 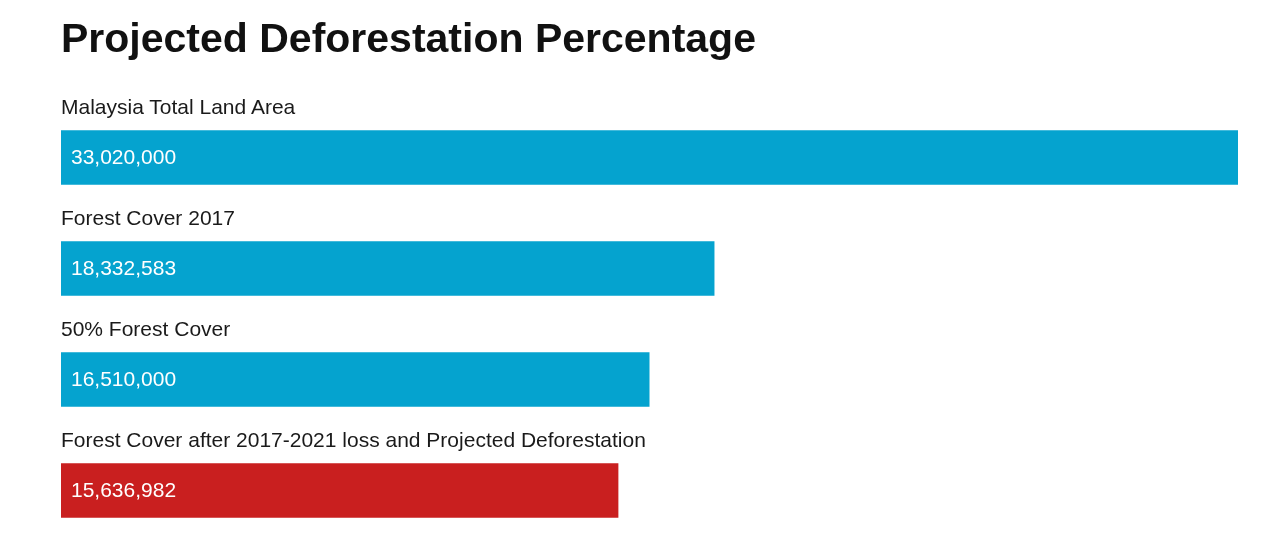 What do you see at coordinates (178, 106) in the screenshot?
I see `y-tick-label: Malaysia Total Land Area` at bounding box center [178, 106].